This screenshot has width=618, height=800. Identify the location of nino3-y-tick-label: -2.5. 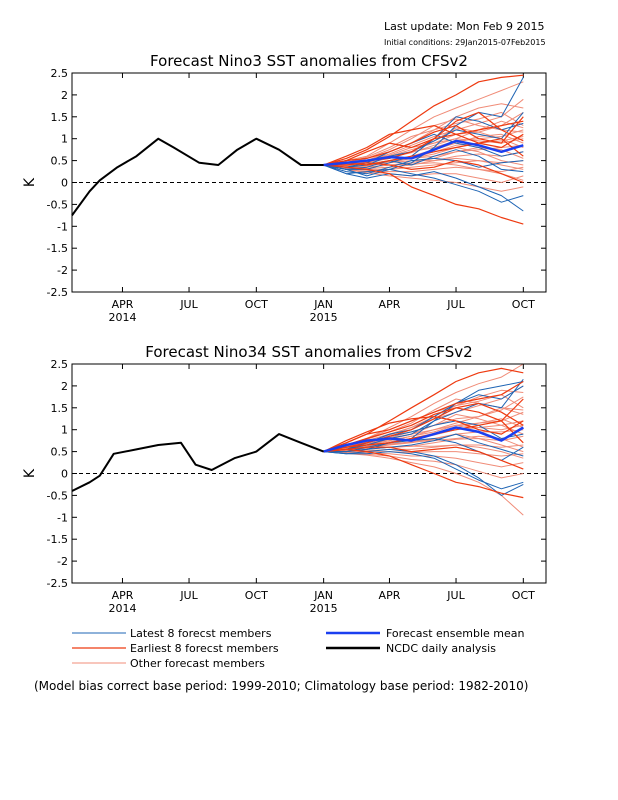
(57, 292).